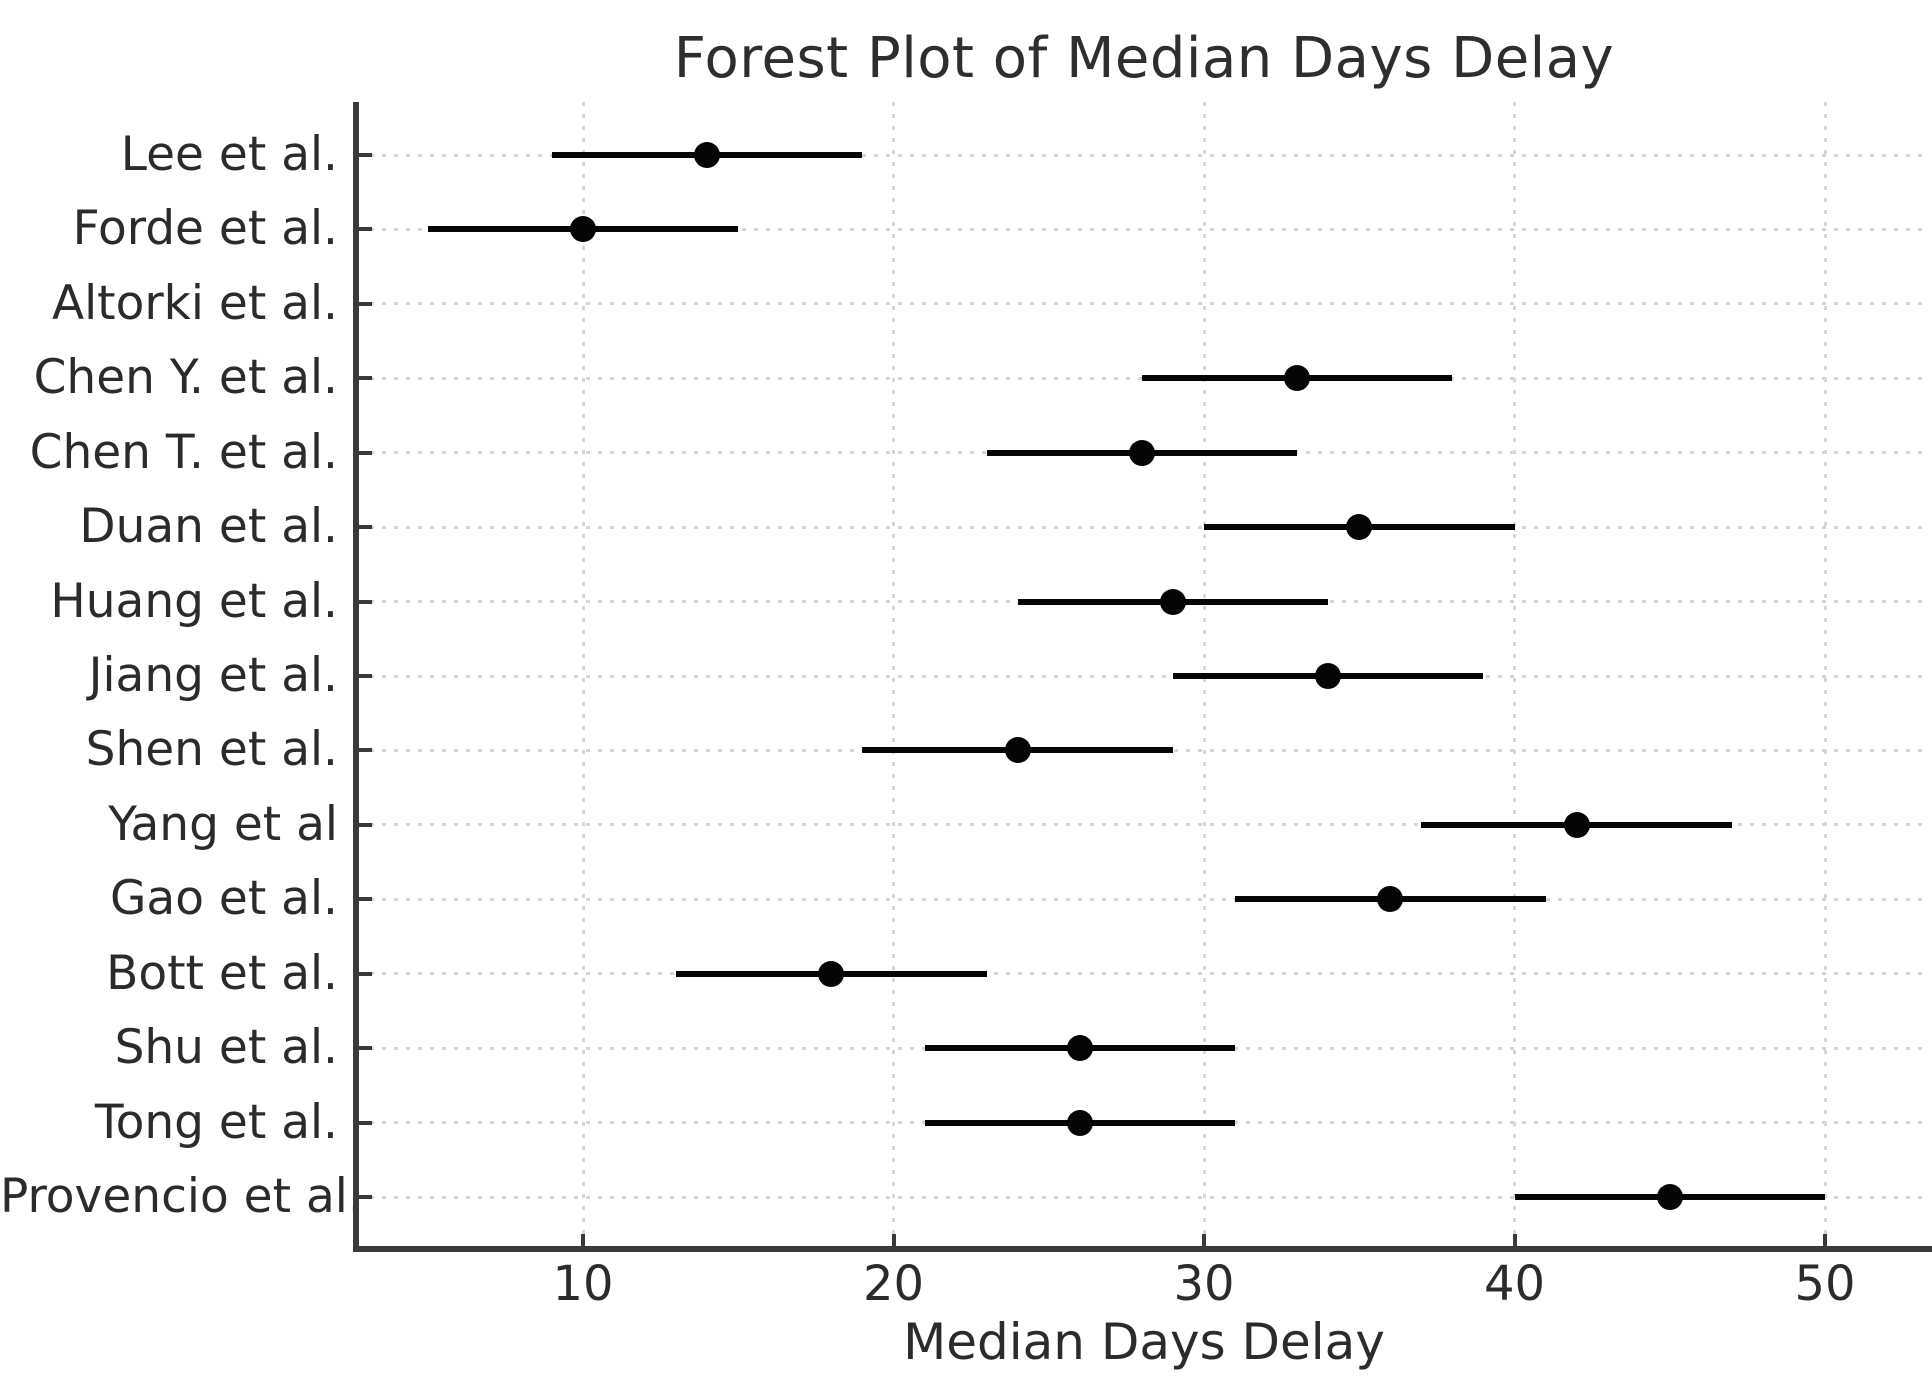 Image resolution: width=1932 pixels, height=1376 pixels. Describe the element at coordinates (208, 527) in the screenshot. I see `study-label: Duan et al.` at that location.